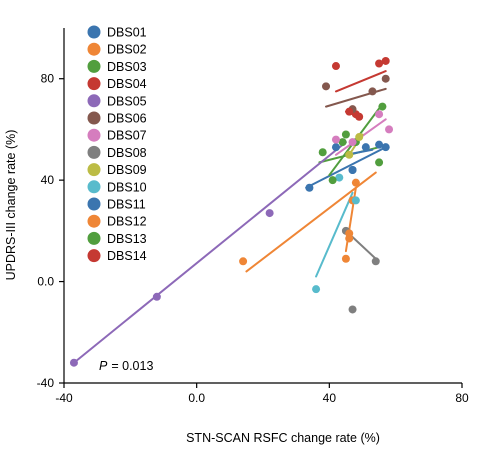 The width and height of the screenshot is (483, 454). Describe the element at coordinates (127, 67) in the screenshot. I see `legend-label-dbs03: DBS03` at that location.